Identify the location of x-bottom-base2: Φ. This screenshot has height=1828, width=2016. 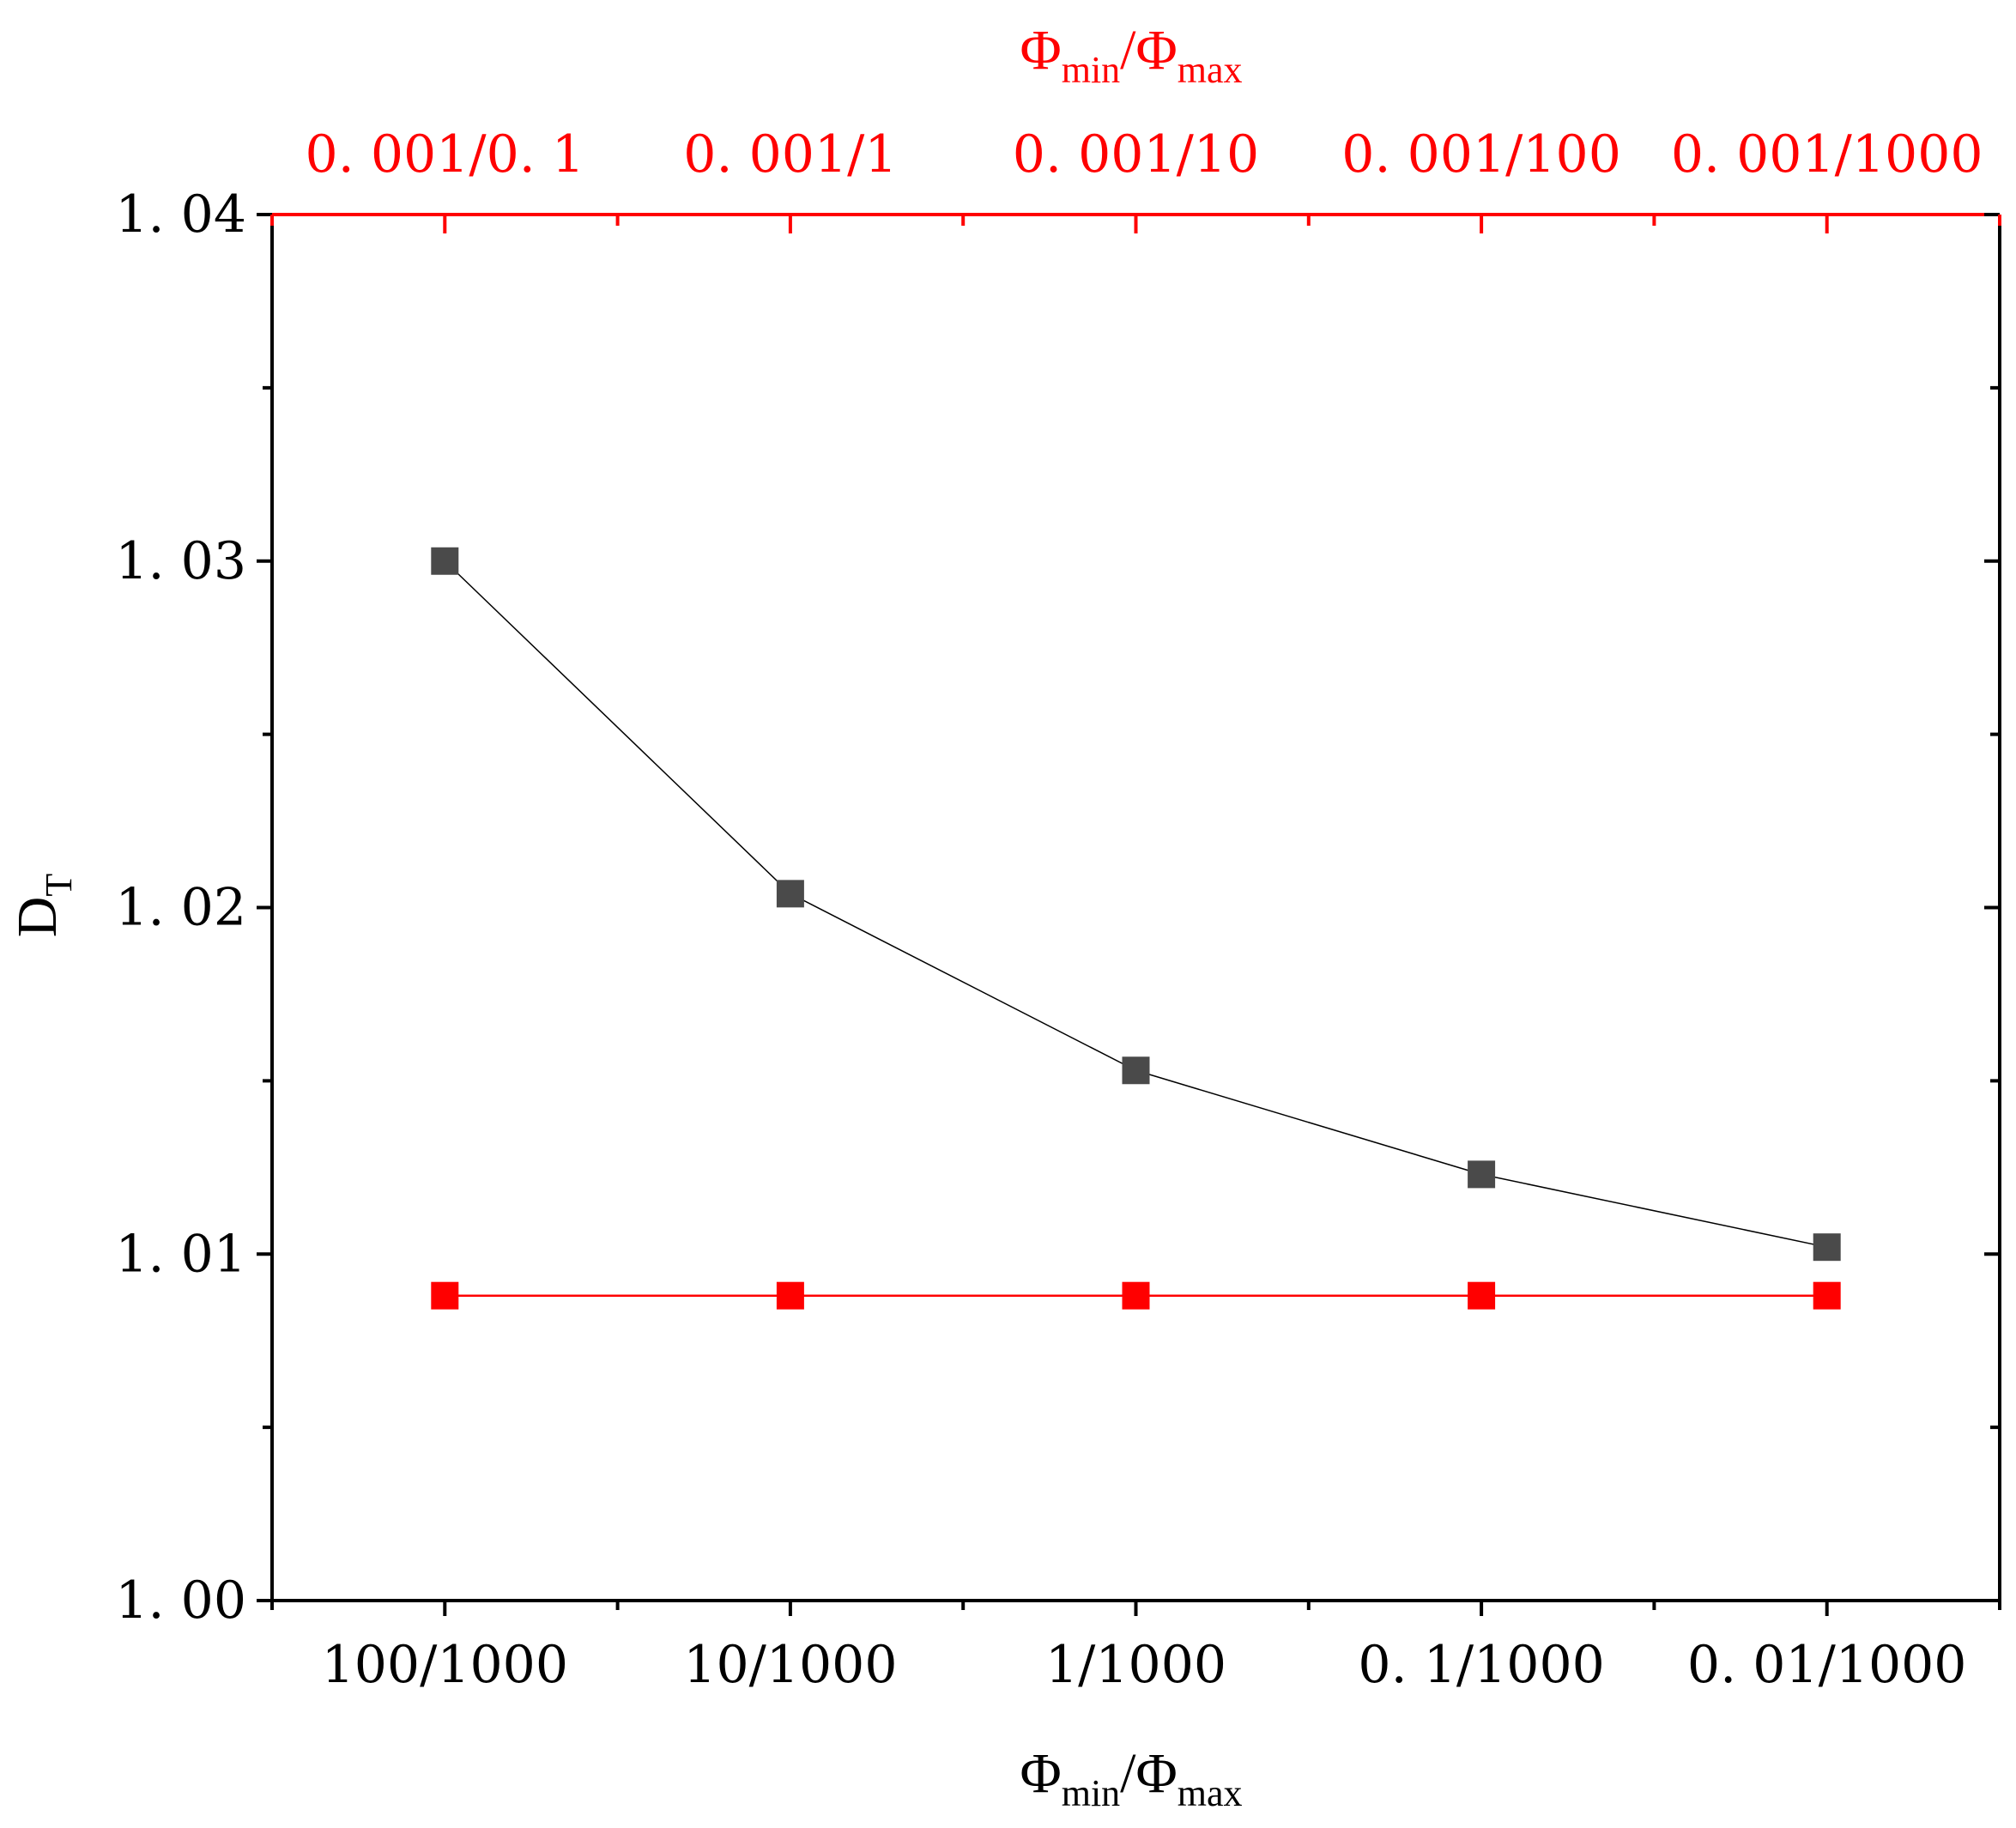
(1157, 1773).